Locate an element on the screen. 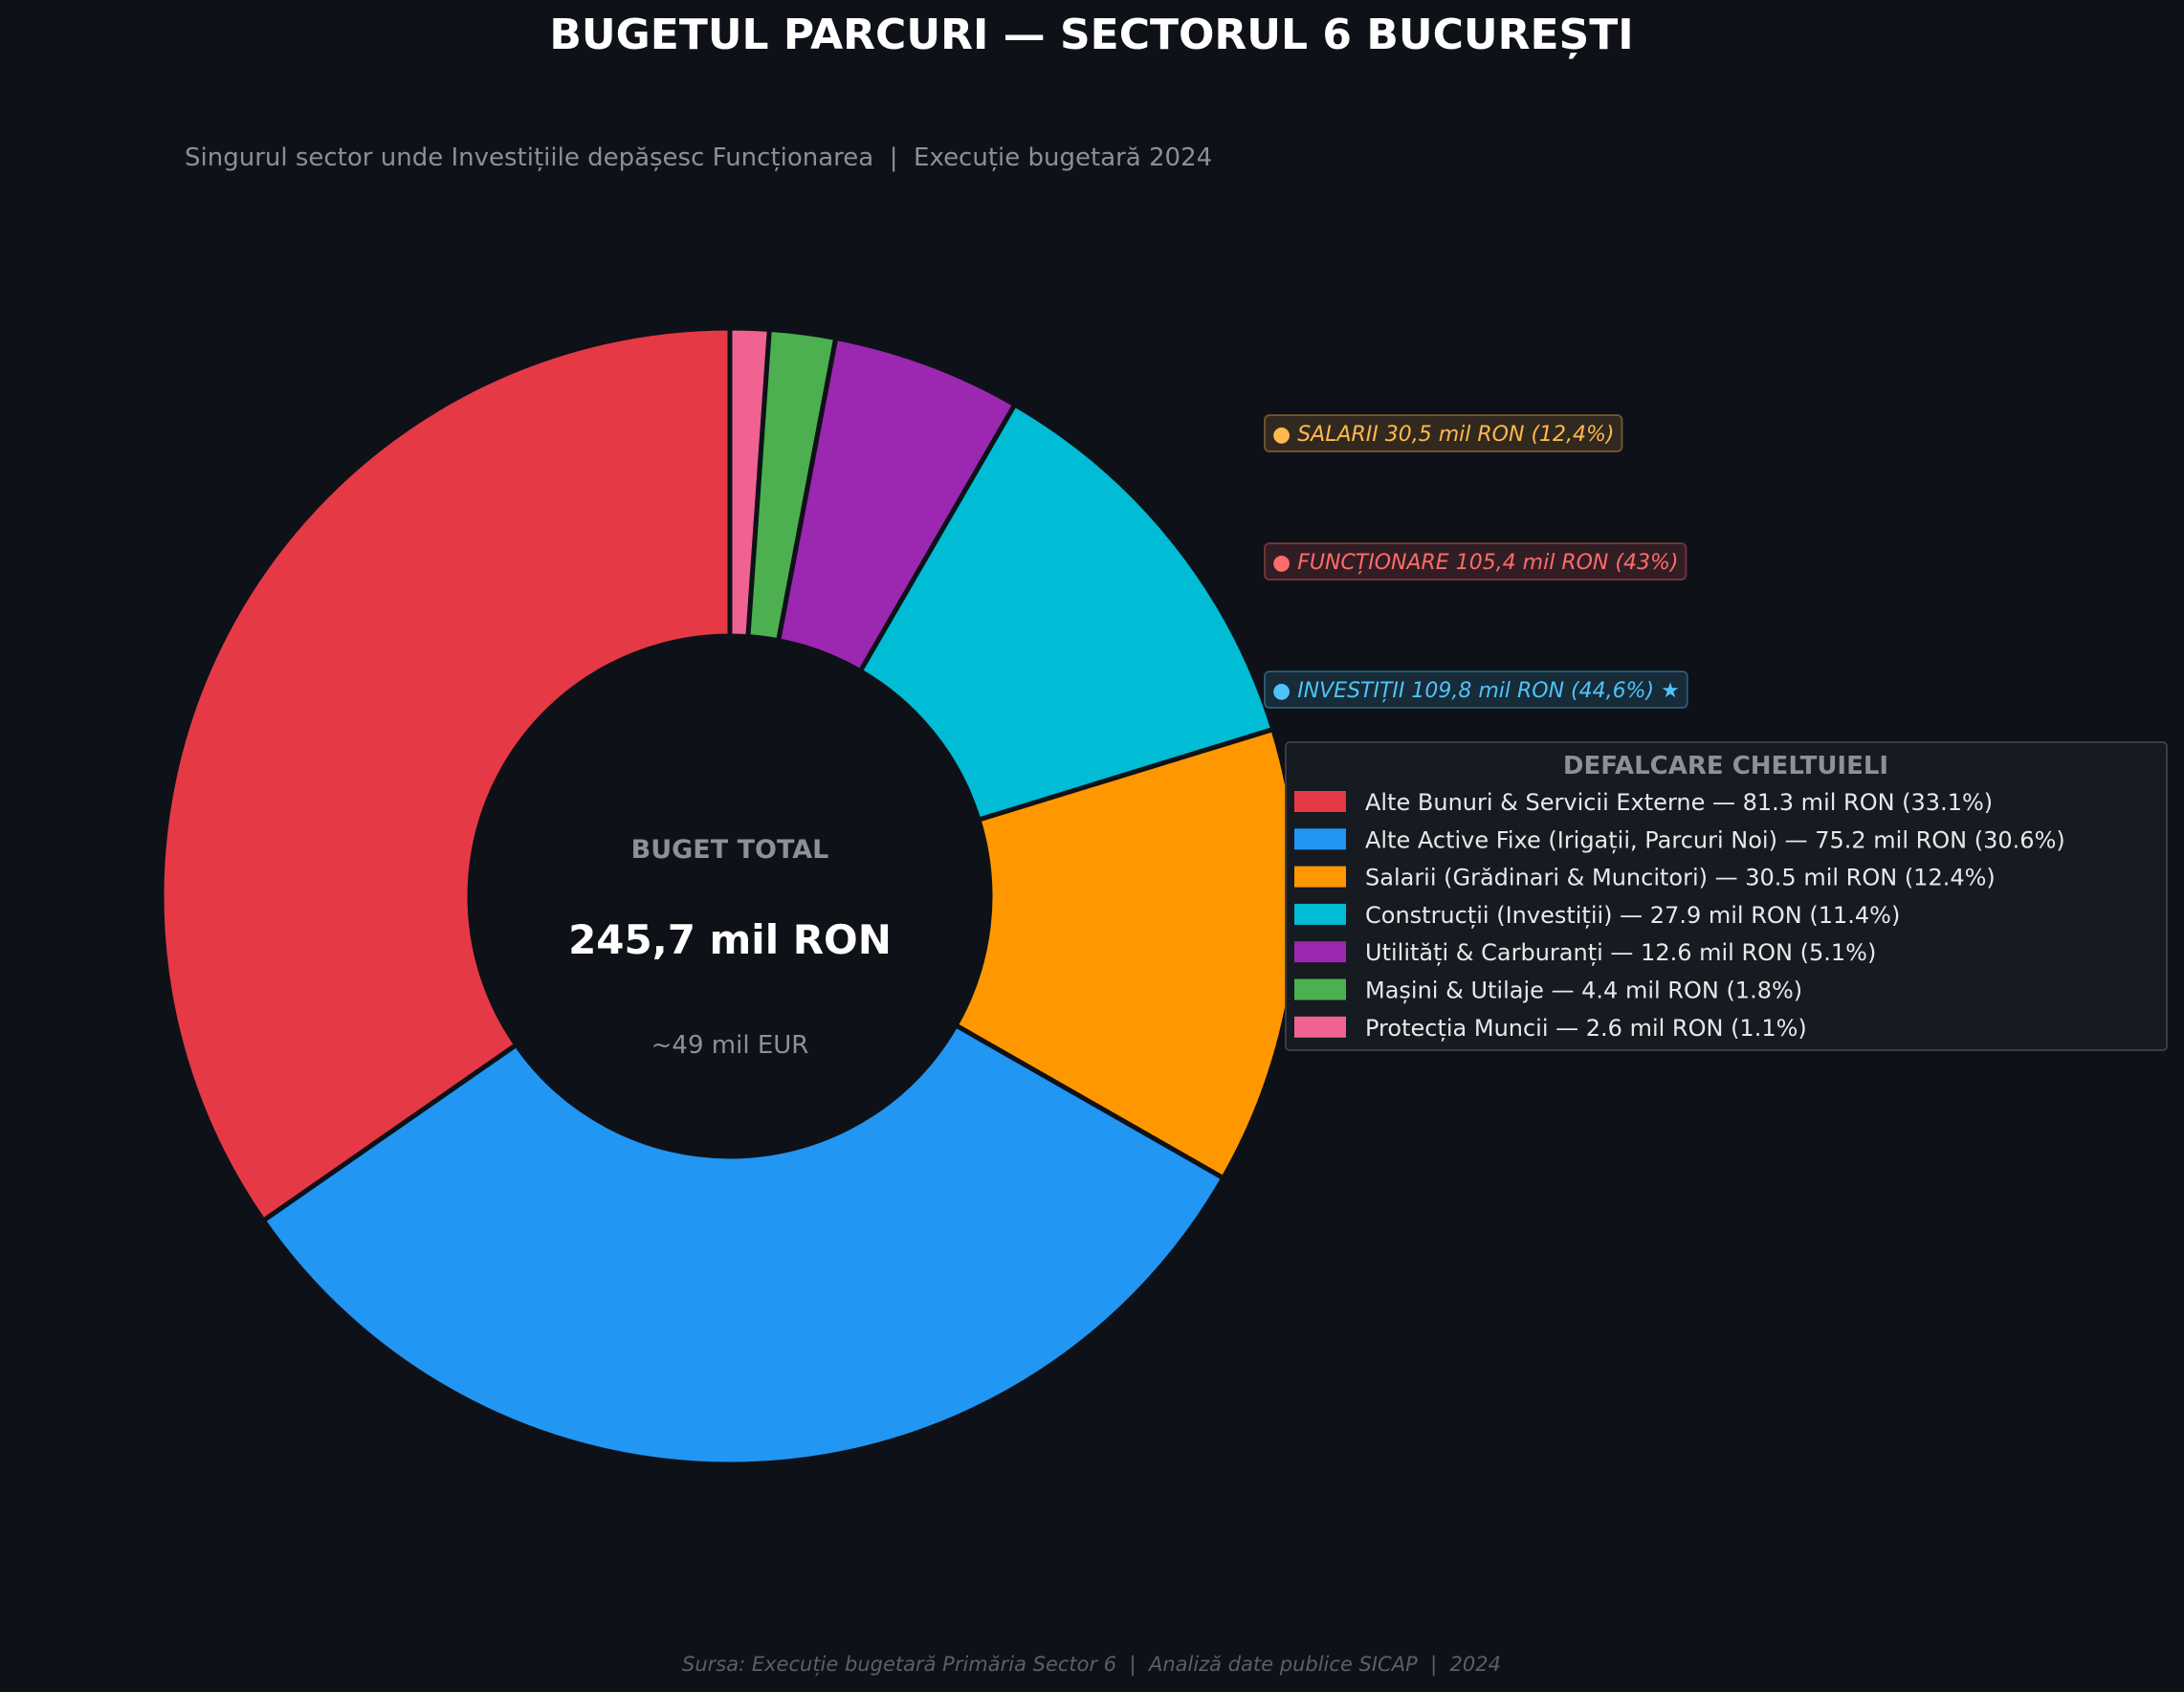 This screenshot has height=1692, width=2184. center-label: BUGET TOTAL is located at coordinates (730, 850).